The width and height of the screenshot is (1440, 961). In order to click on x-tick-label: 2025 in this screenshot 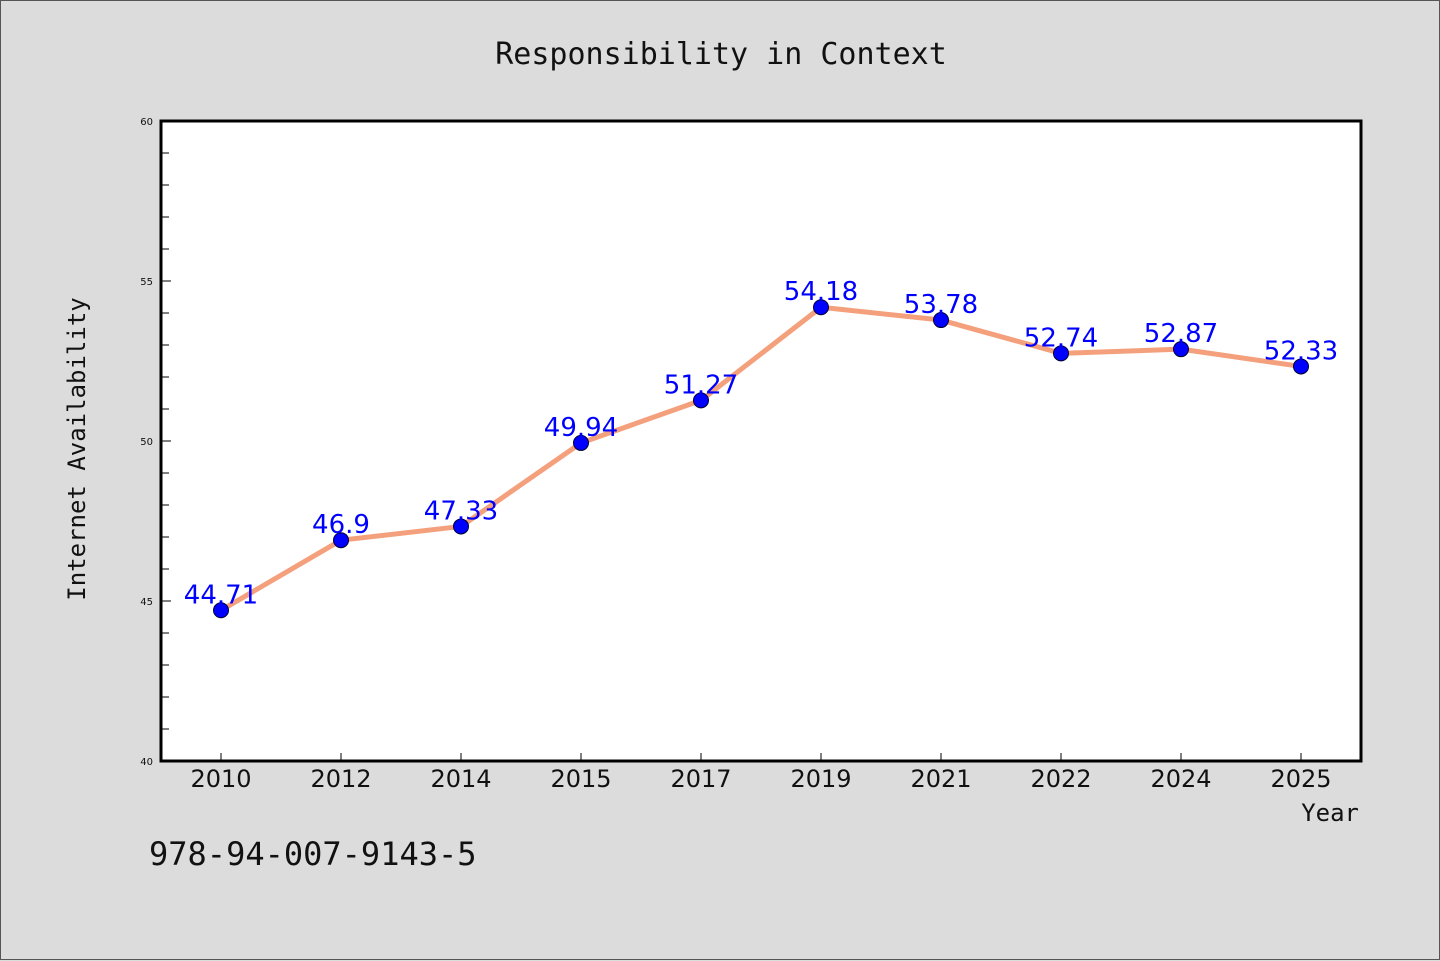, I will do `click(1300, 779)`.